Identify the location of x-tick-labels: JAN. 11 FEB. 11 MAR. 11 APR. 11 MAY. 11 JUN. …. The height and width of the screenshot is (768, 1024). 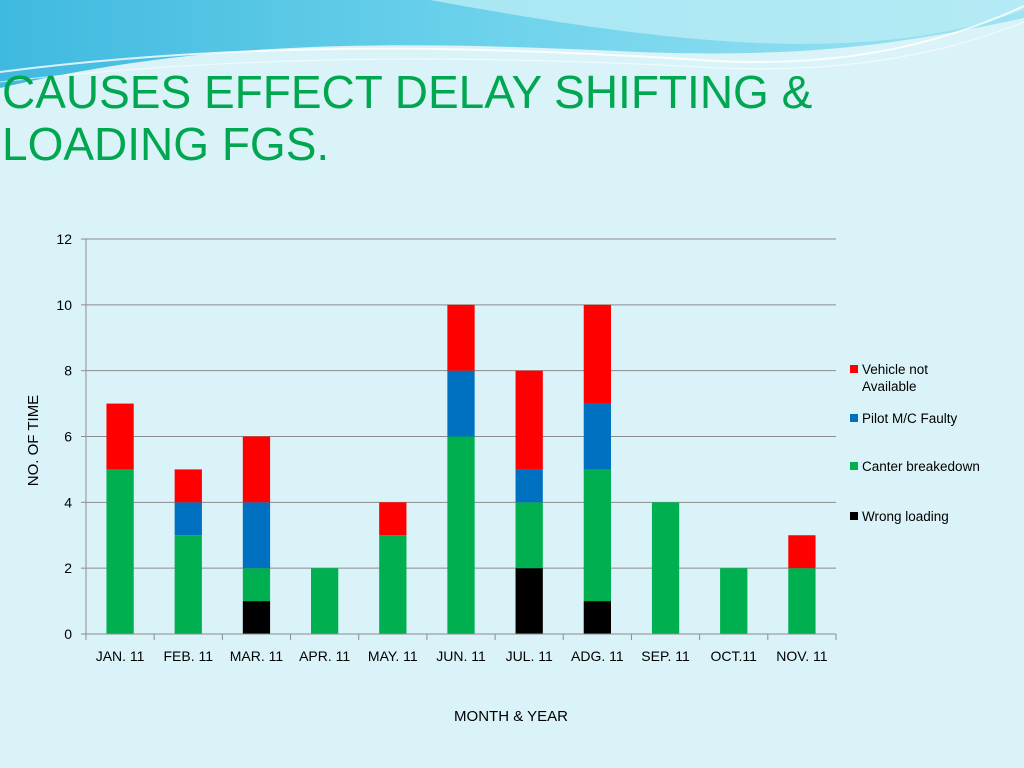
(462, 656).